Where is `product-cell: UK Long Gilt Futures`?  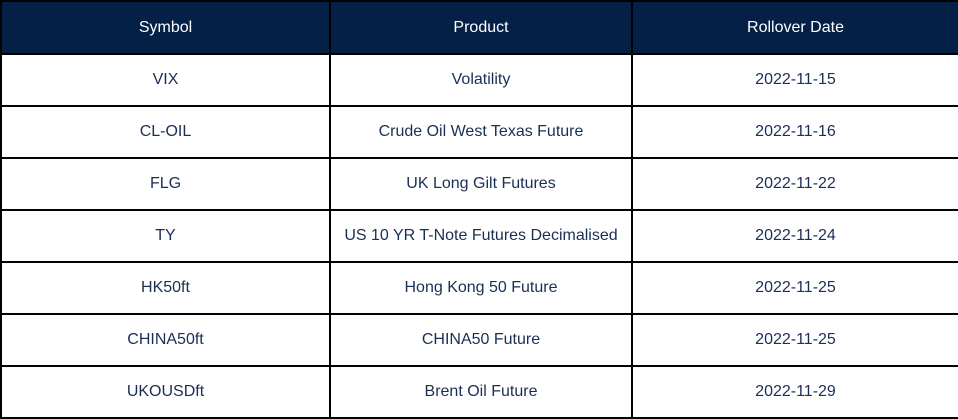
product-cell: UK Long Gilt Futures is located at coordinates (481, 184).